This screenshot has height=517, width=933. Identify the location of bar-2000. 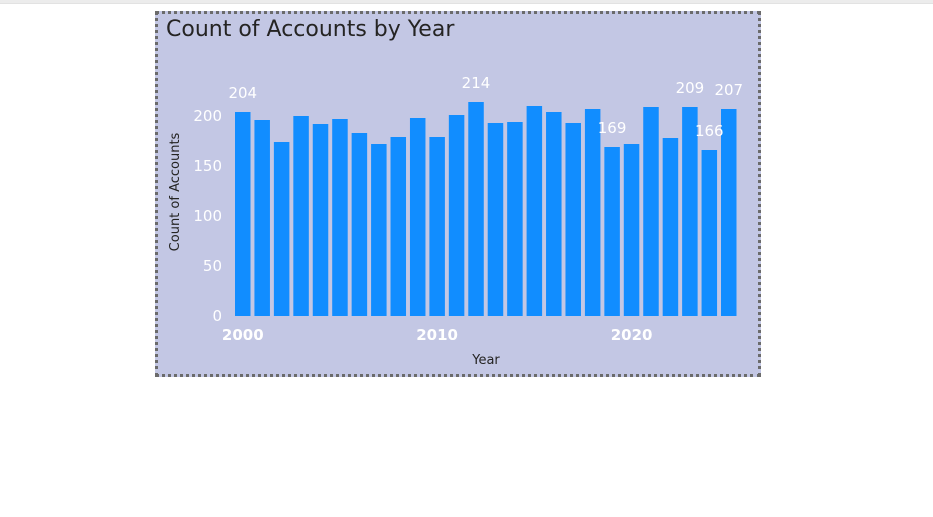
(243, 214).